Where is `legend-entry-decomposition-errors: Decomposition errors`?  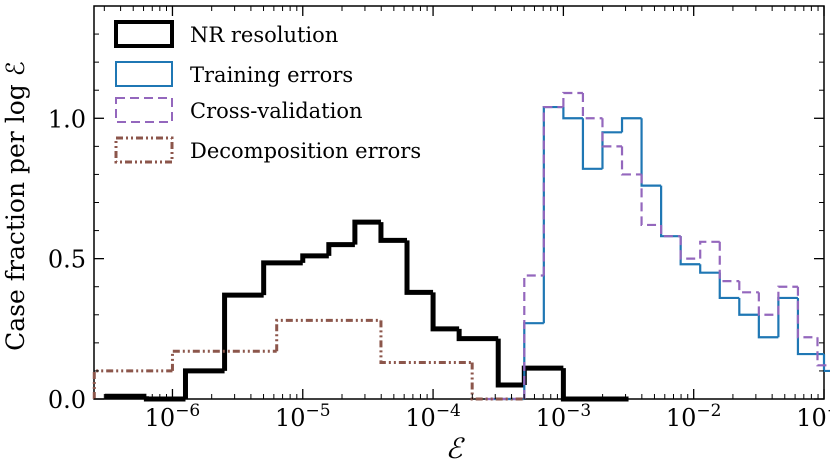
legend-entry-decomposition-errors: Decomposition errors is located at coordinates (267, 150).